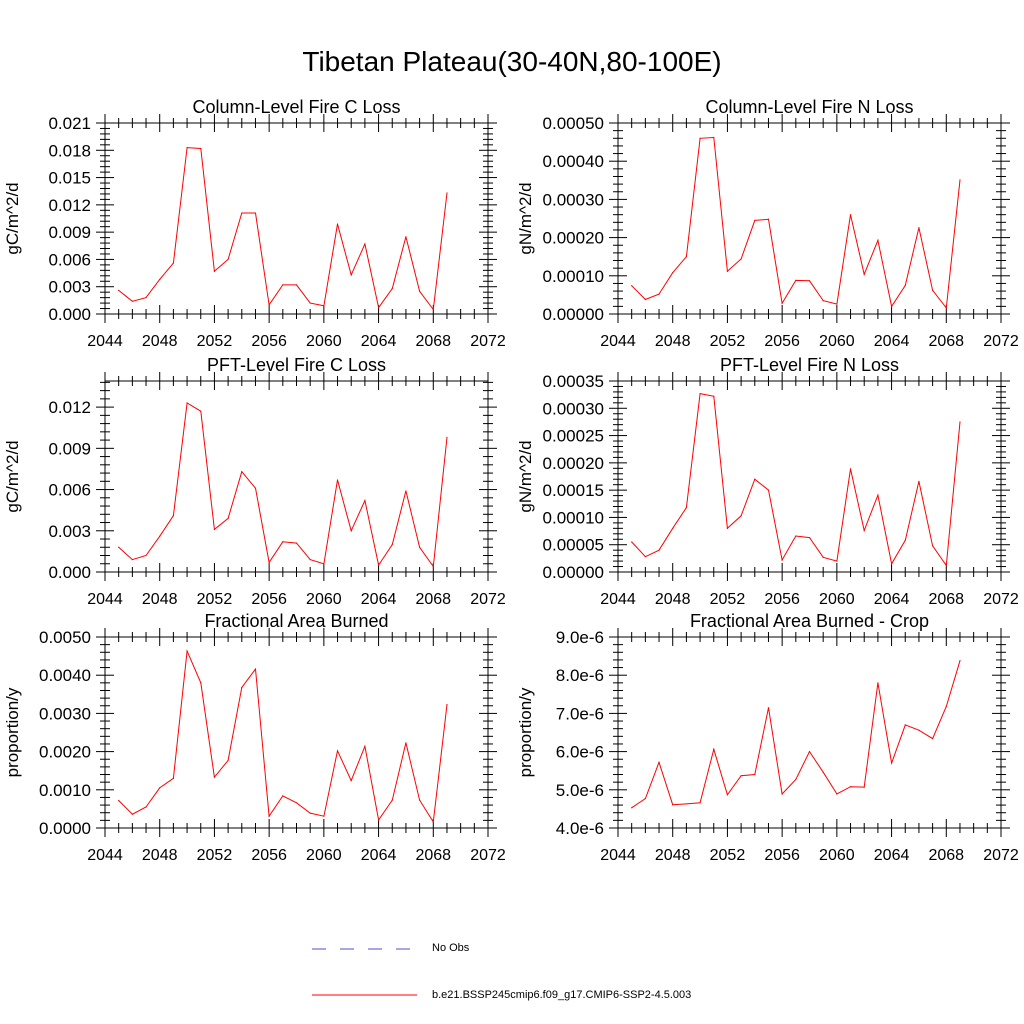 The width and height of the screenshot is (1024, 1024). I want to click on y-tick-label: 0.00015, so click(573, 490).